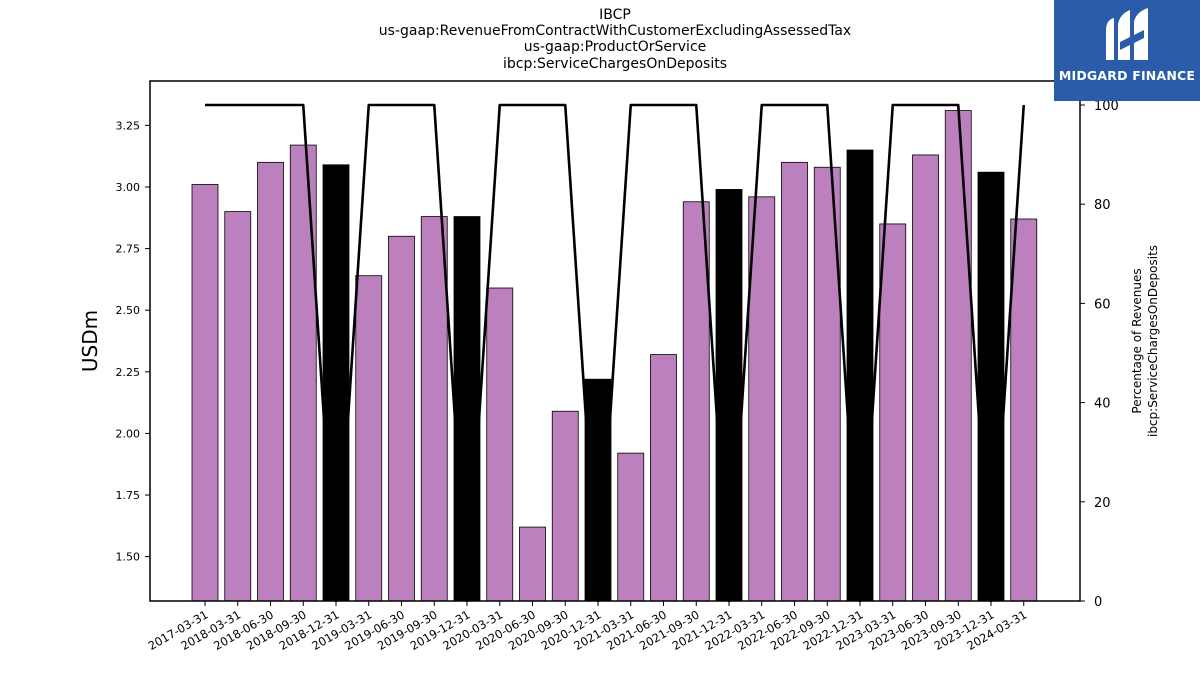 The width and height of the screenshot is (1200, 675). I want to click on y-axis-left: 1.50 1.75 2.00 2.25 2.50 2.75 3.00 3.25, so click(133, 341).